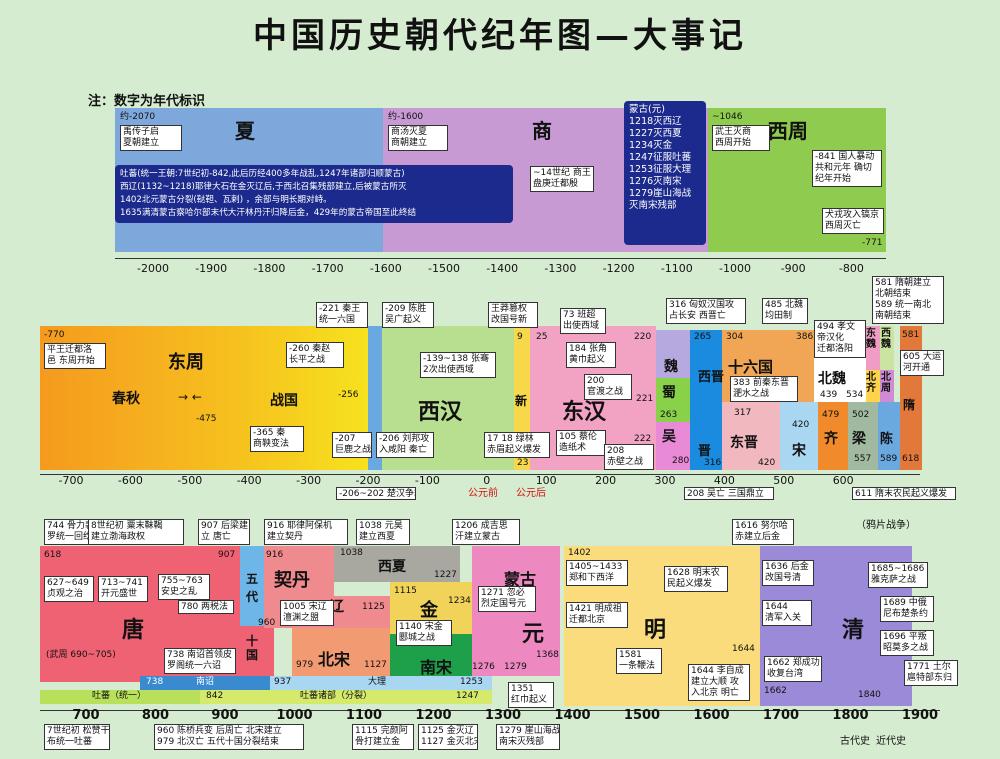 This screenshot has height=759, width=1000. Describe the element at coordinates (54, 335) in the screenshot. I see `num-770: -770` at that location.